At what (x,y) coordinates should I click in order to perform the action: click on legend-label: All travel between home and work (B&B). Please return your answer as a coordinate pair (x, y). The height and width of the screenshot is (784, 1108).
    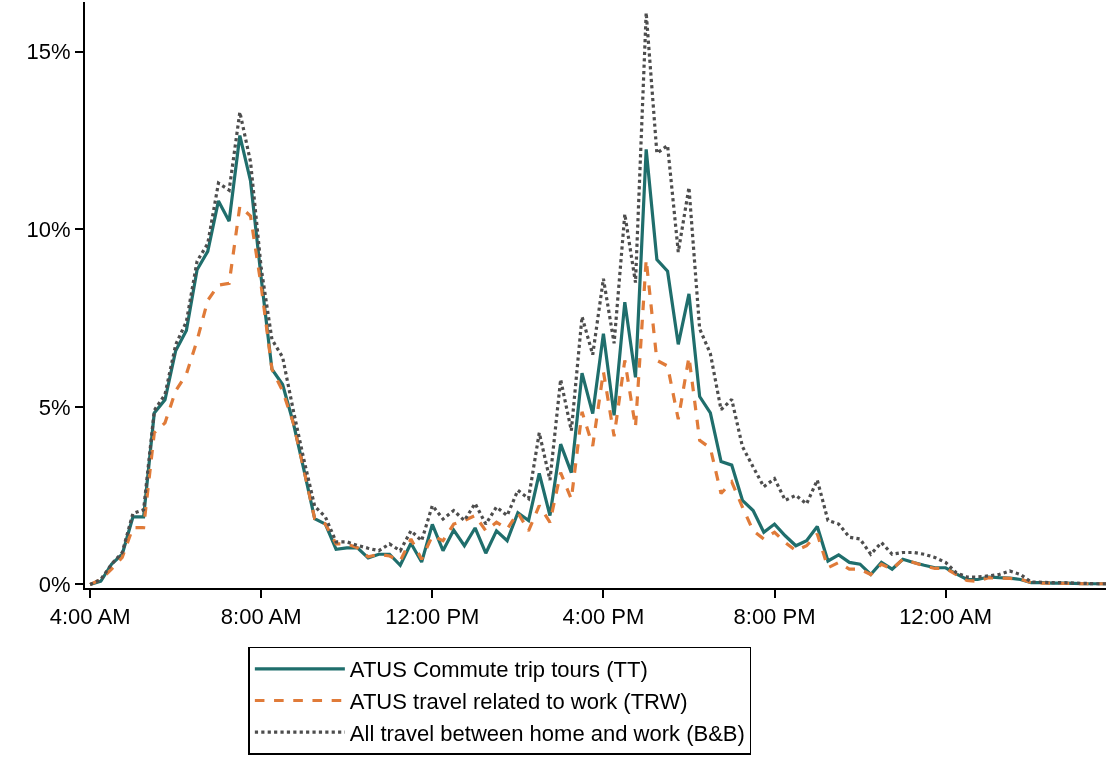
    Looking at the image, I should click on (547, 733).